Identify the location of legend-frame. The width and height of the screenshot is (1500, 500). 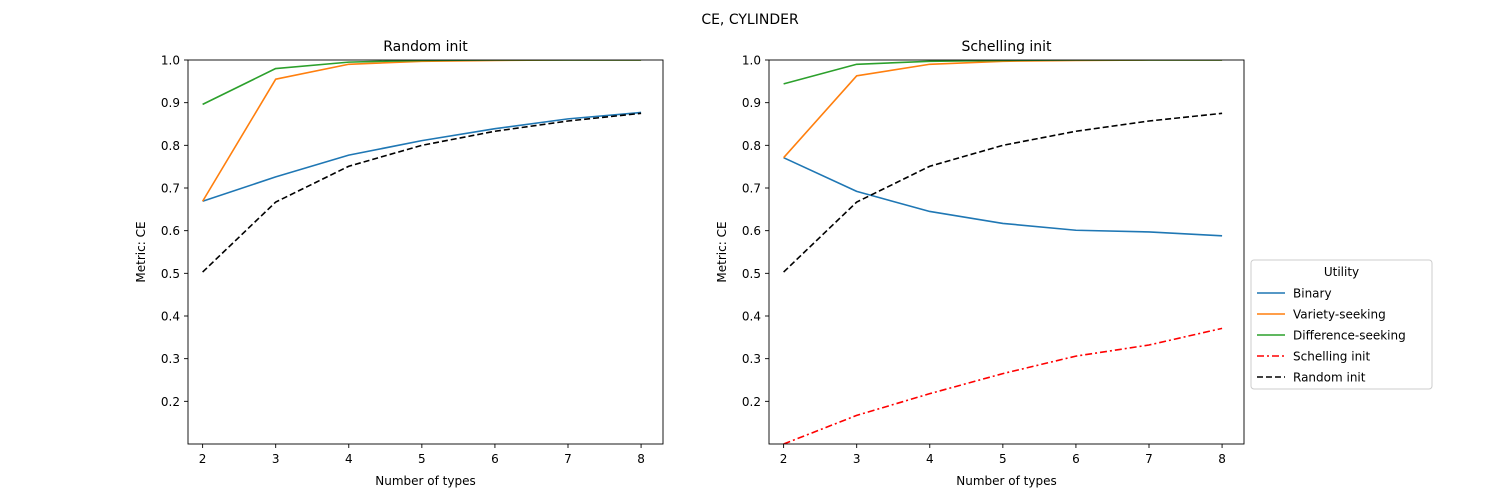
(1341, 324).